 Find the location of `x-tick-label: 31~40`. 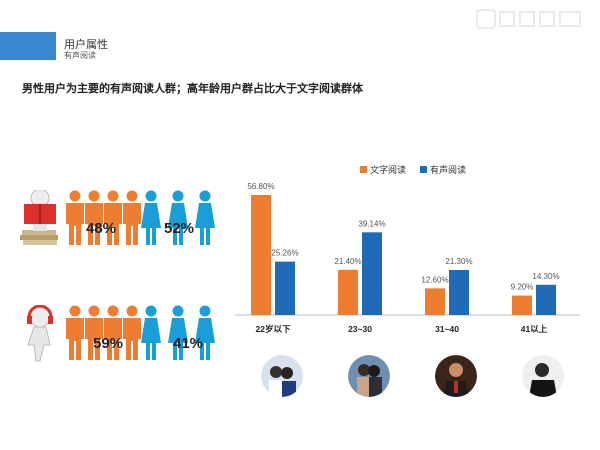

x-tick-label: 31~40 is located at coordinates (447, 329).